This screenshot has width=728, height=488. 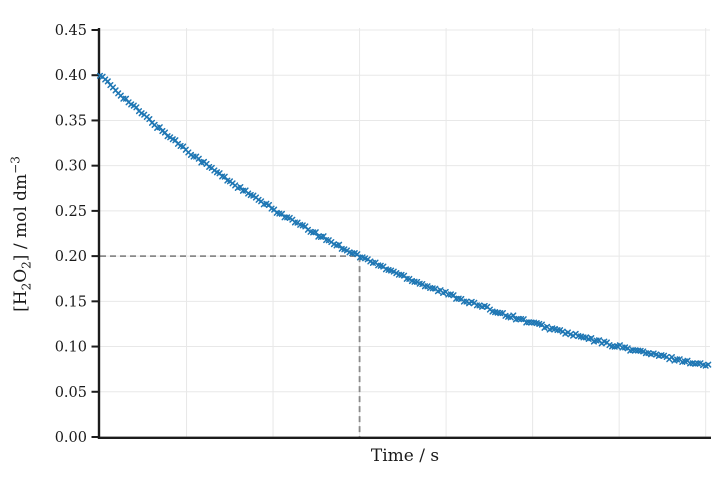 What do you see at coordinates (71, 121) in the screenshot?
I see `y-tick-label: 0.35` at bounding box center [71, 121].